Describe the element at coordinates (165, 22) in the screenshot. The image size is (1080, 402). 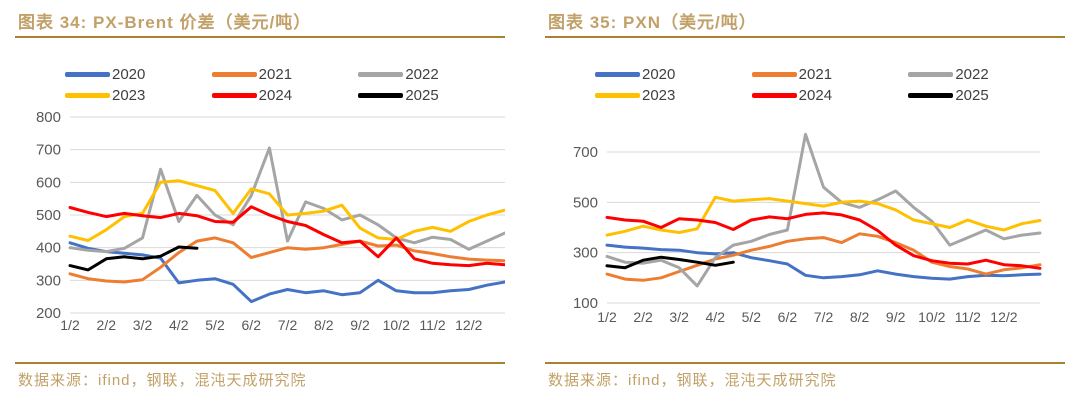
I see `chart-title: 图表 34: PX-Brent 价差（美元/吨）` at that location.